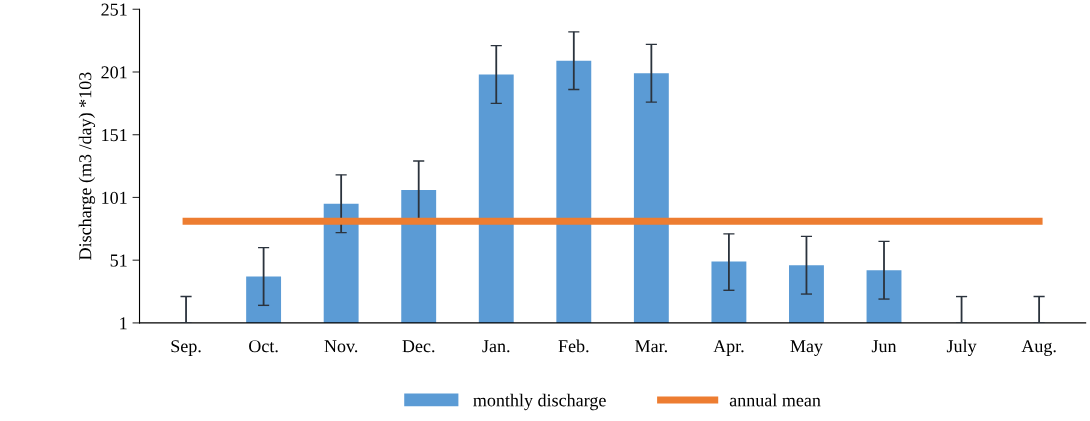 This screenshot has width=1090, height=421. I want to click on x-tick-label: Apr., so click(728, 348).